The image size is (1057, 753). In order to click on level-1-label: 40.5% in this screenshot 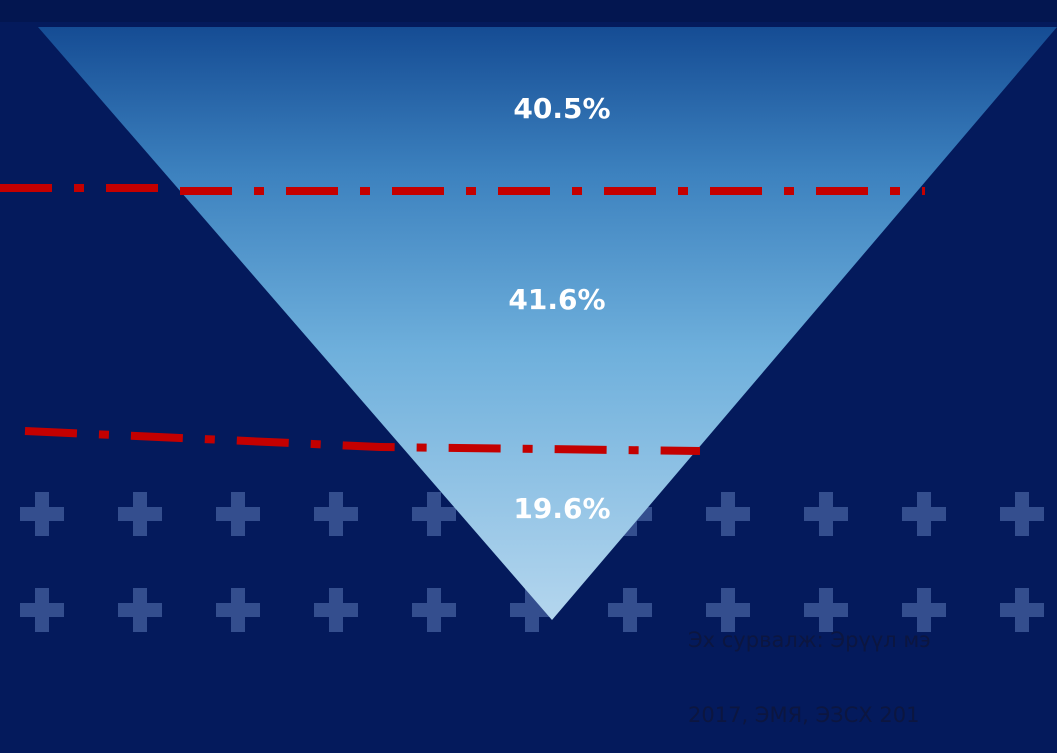, I will do `click(561, 108)`.